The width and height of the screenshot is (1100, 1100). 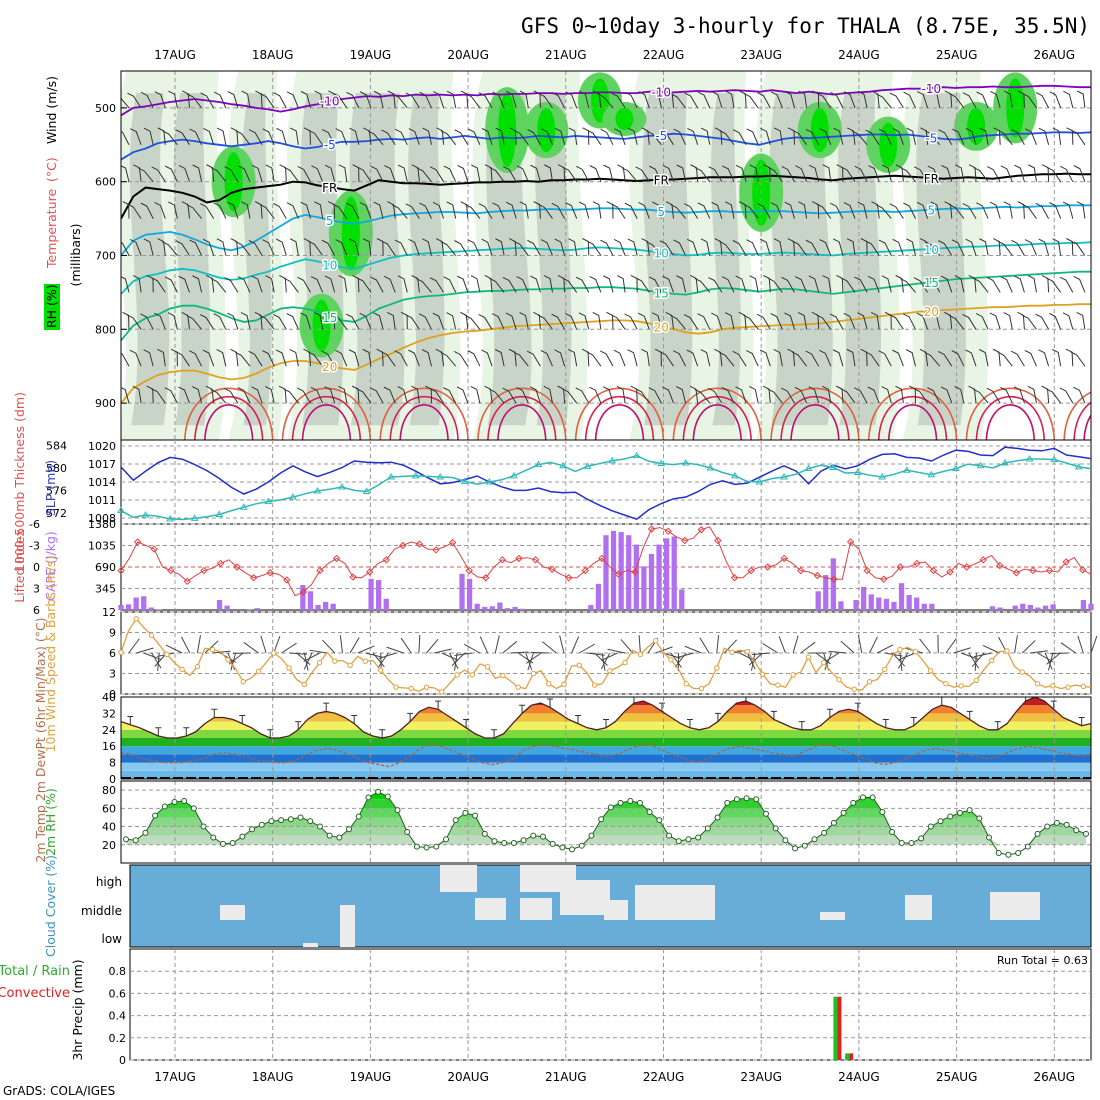 I want to click on y-tick-label: 3, so click(x=36, y=589).